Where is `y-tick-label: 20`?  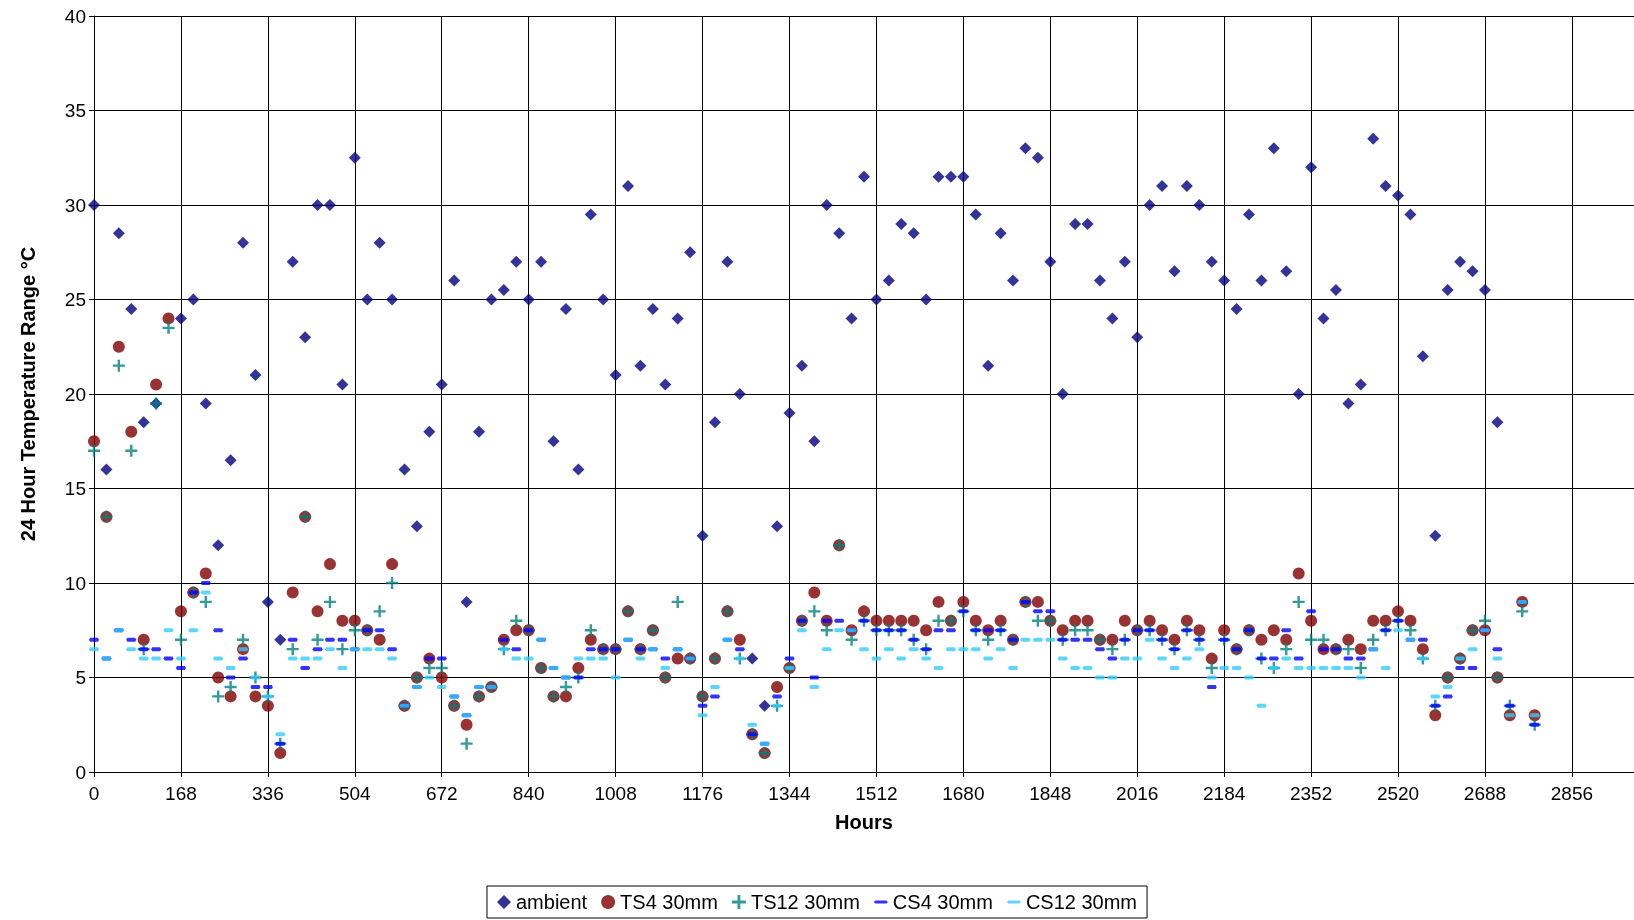
y-tick-label: 20 is located at coordinates (75, 394).